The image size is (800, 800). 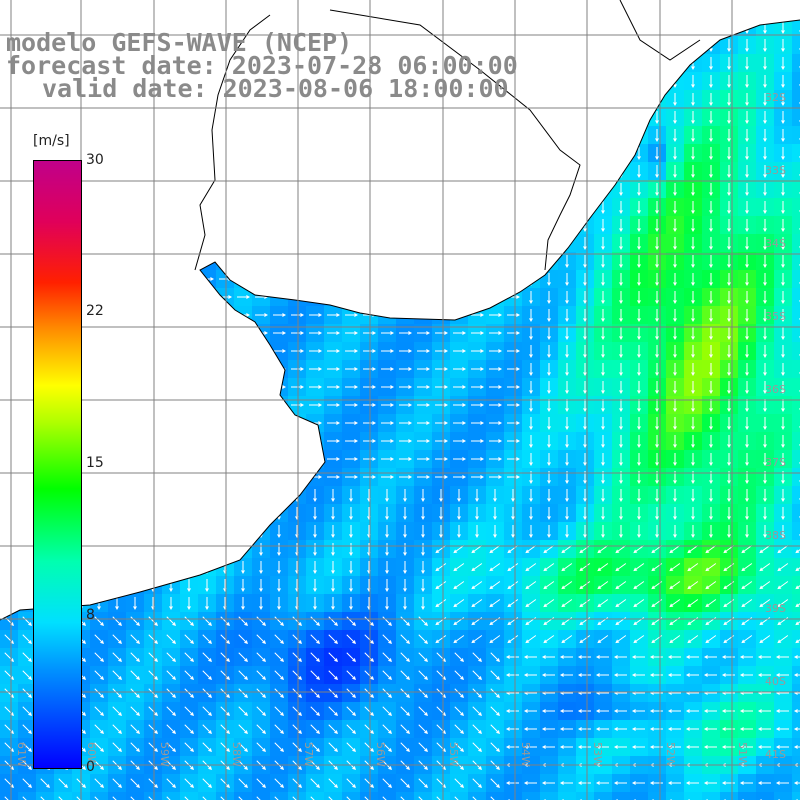 I want to click on lat-label: 33S, so click(x=775, y=170).